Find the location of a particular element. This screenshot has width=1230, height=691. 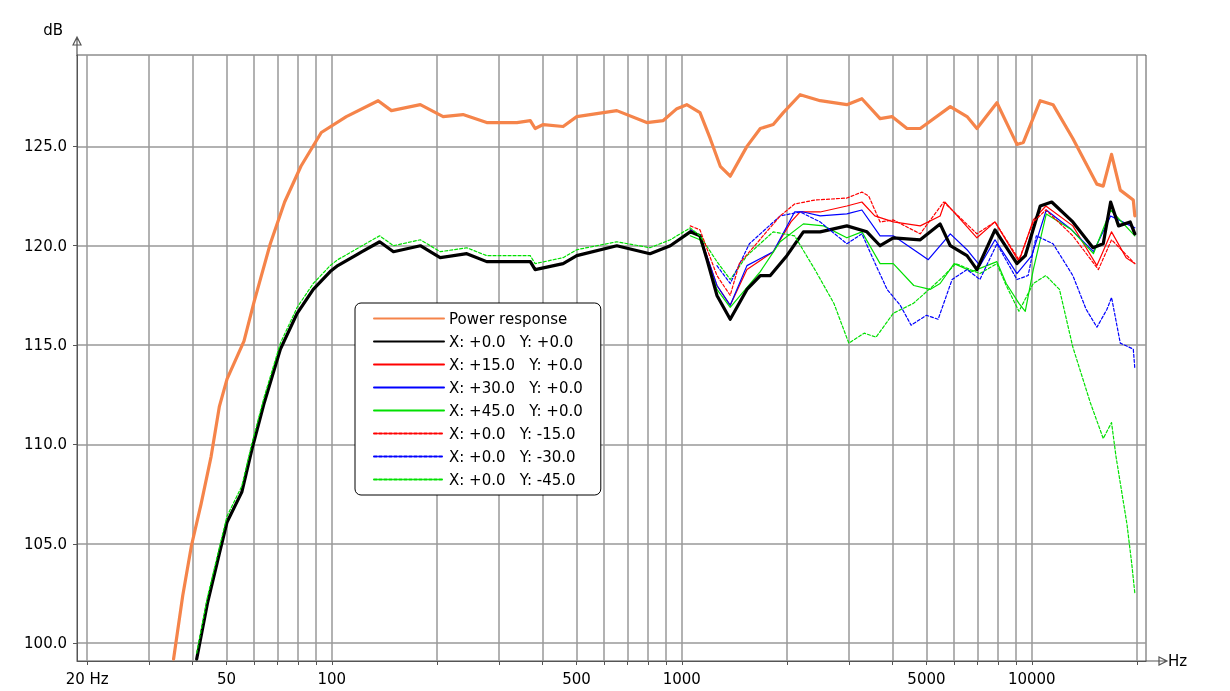

legend-label: X: +0.0 Y: +0.0 is located at coordinates (511, 341).